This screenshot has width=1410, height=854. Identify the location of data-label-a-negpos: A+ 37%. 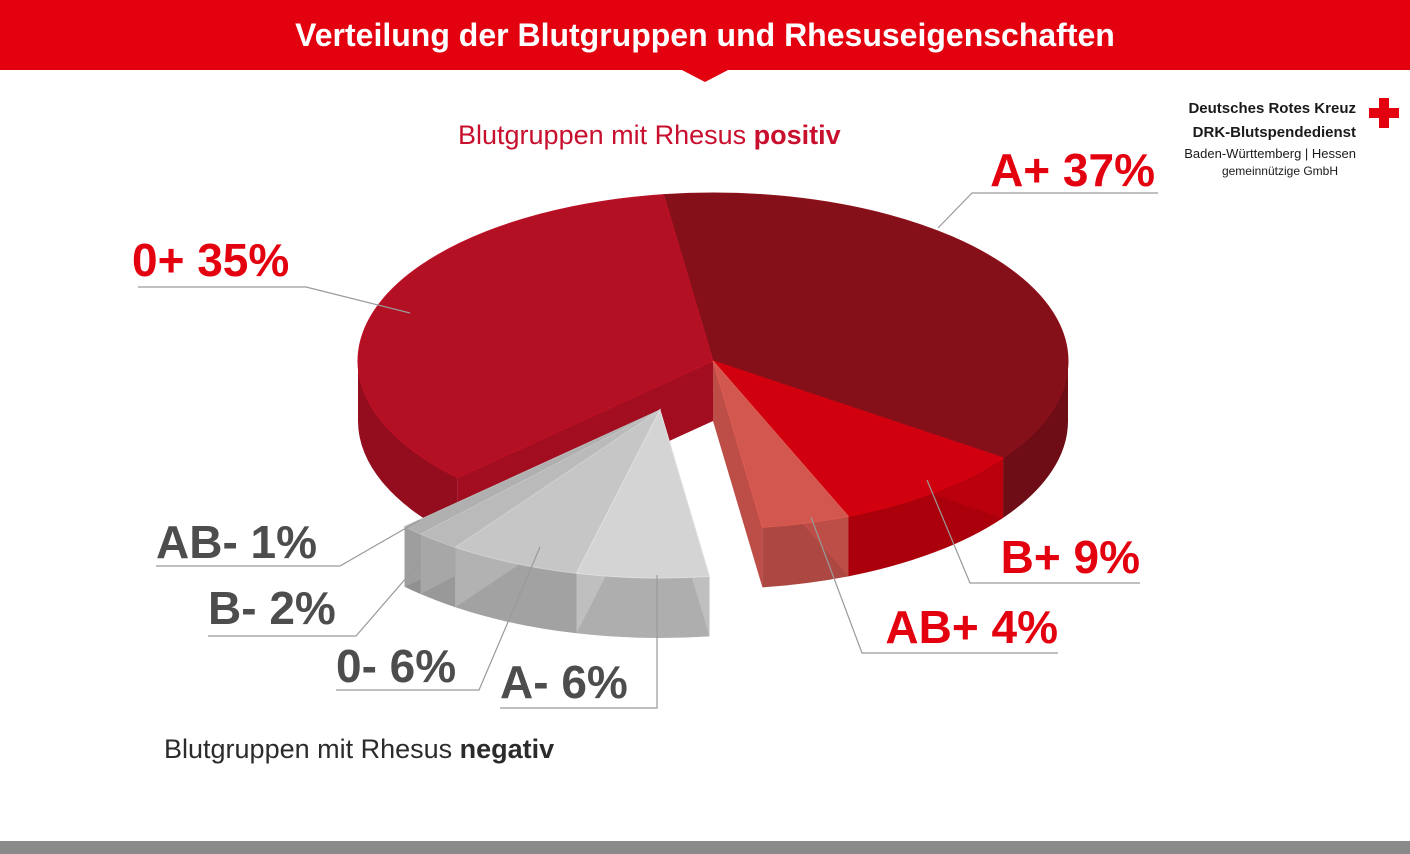
(1072, 170).